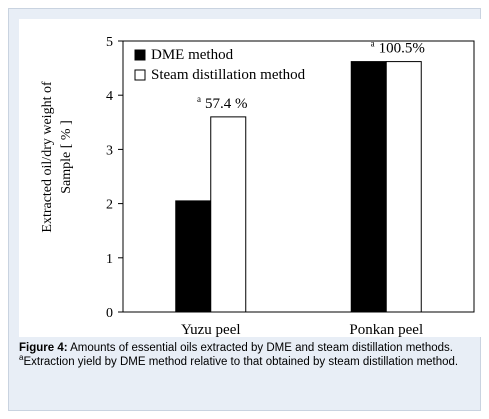  What do you see at coordinates (109, 96) in the screenshot?
I see `y-tick-label: 4` at bounding box center [109, 96].